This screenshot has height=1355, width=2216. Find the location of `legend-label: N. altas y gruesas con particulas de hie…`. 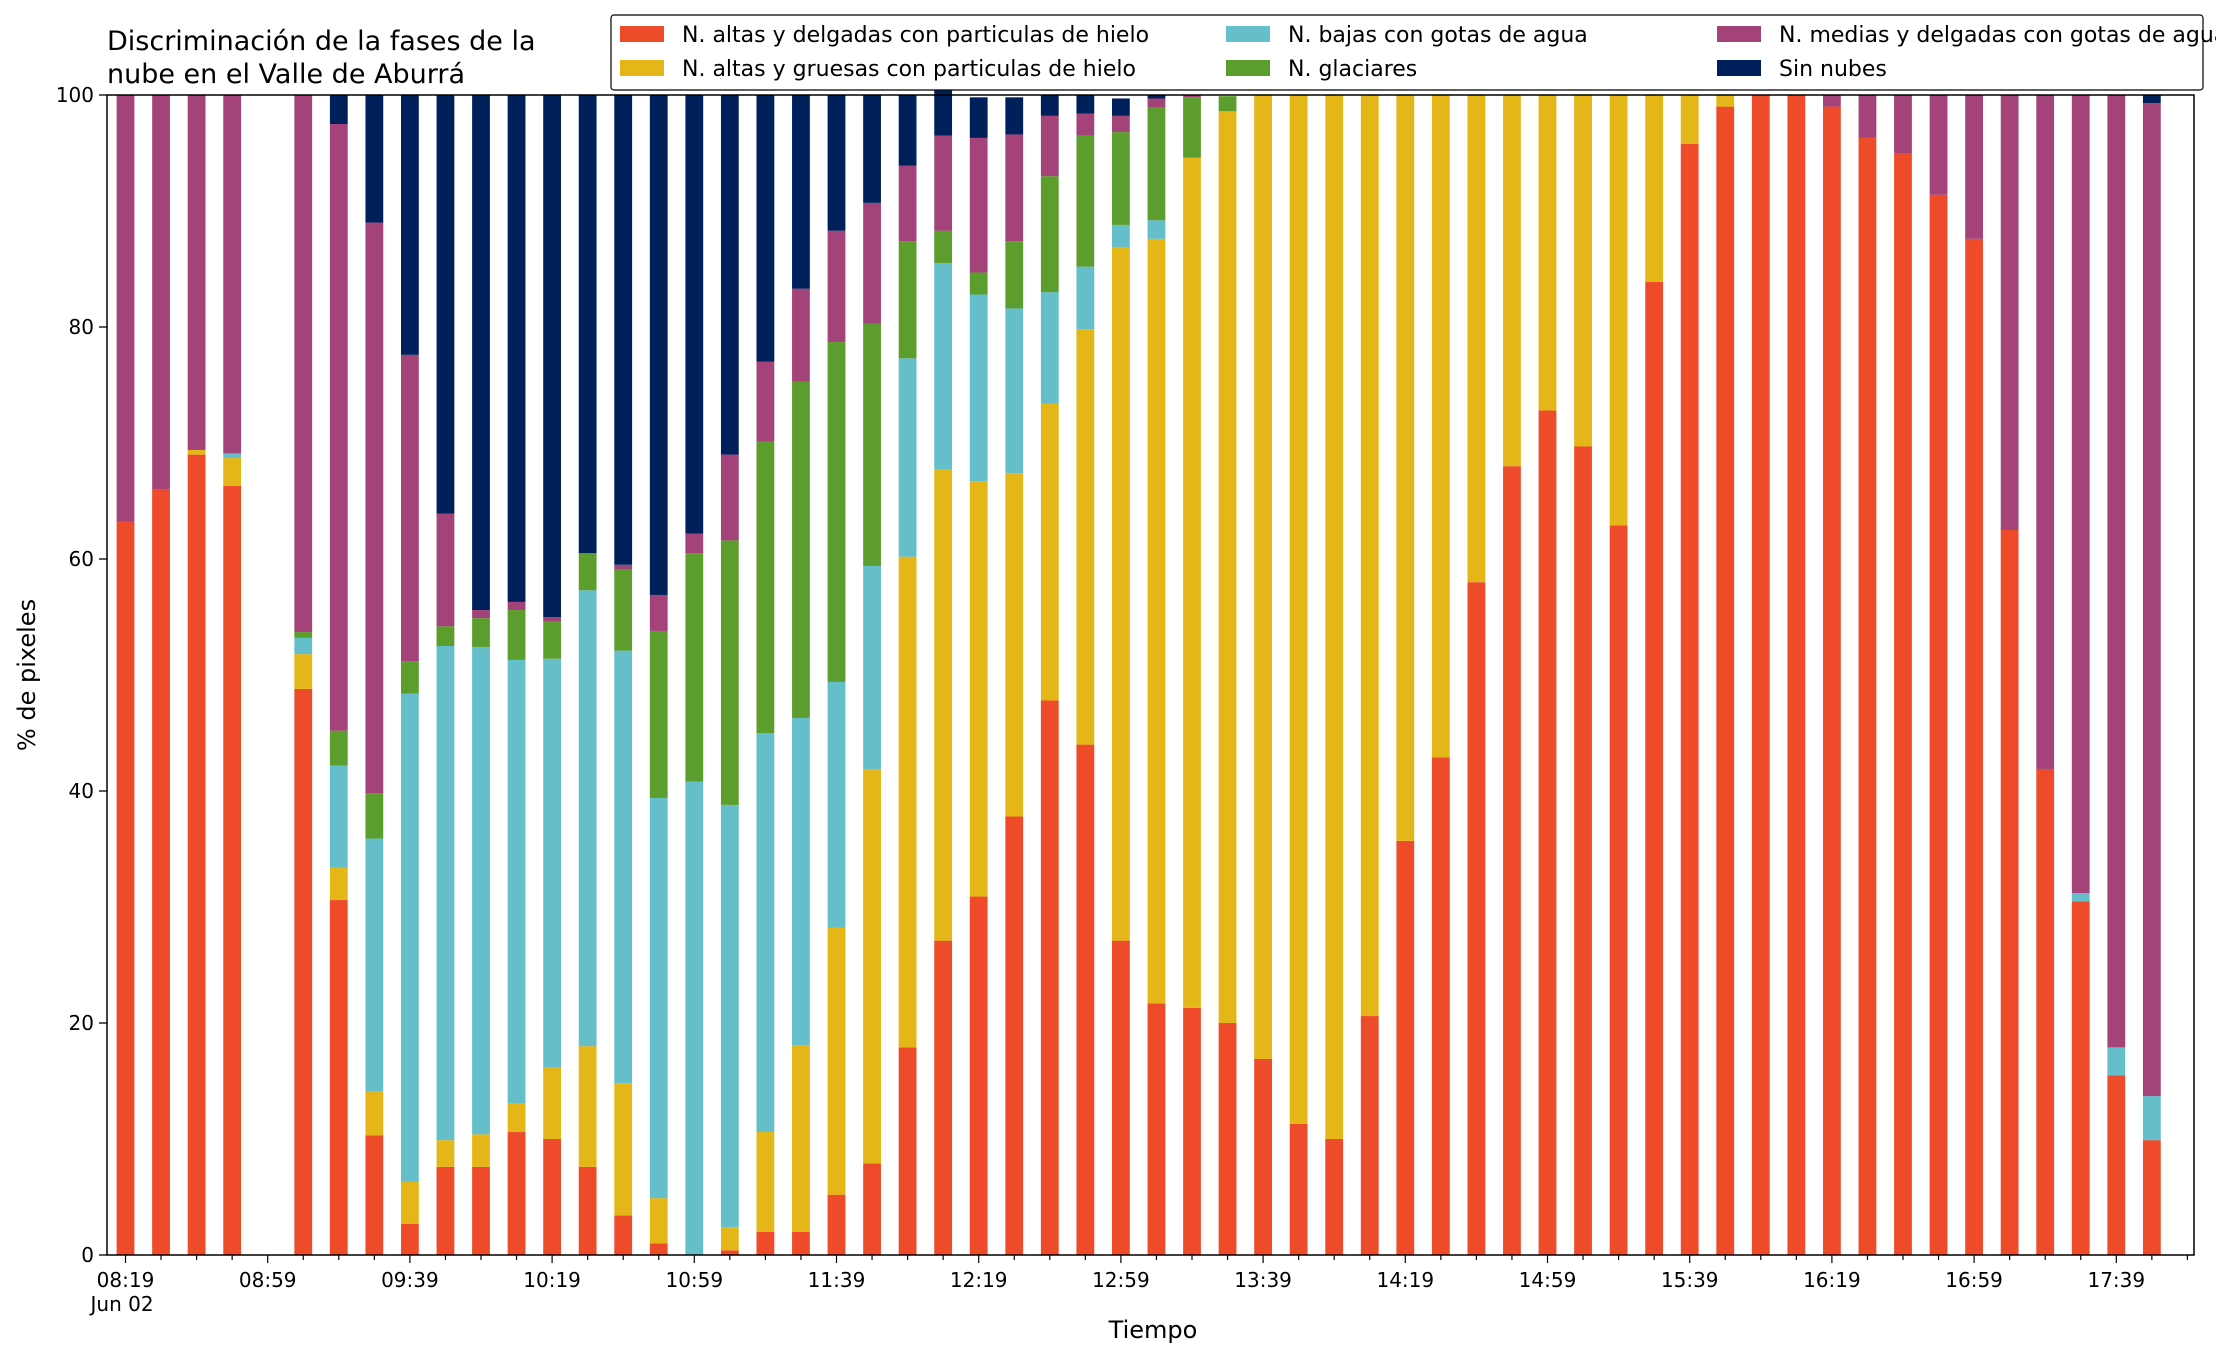

legend-label: N. altas y gruesas con particulas de hie… is located at coordinates (909, 69).